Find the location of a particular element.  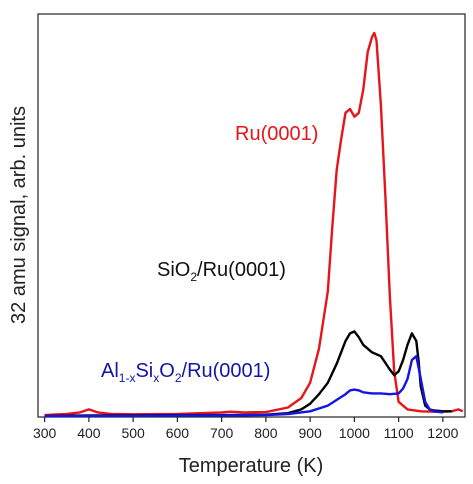

x-tick-label: 1100 is located at coordinates (399, 433).